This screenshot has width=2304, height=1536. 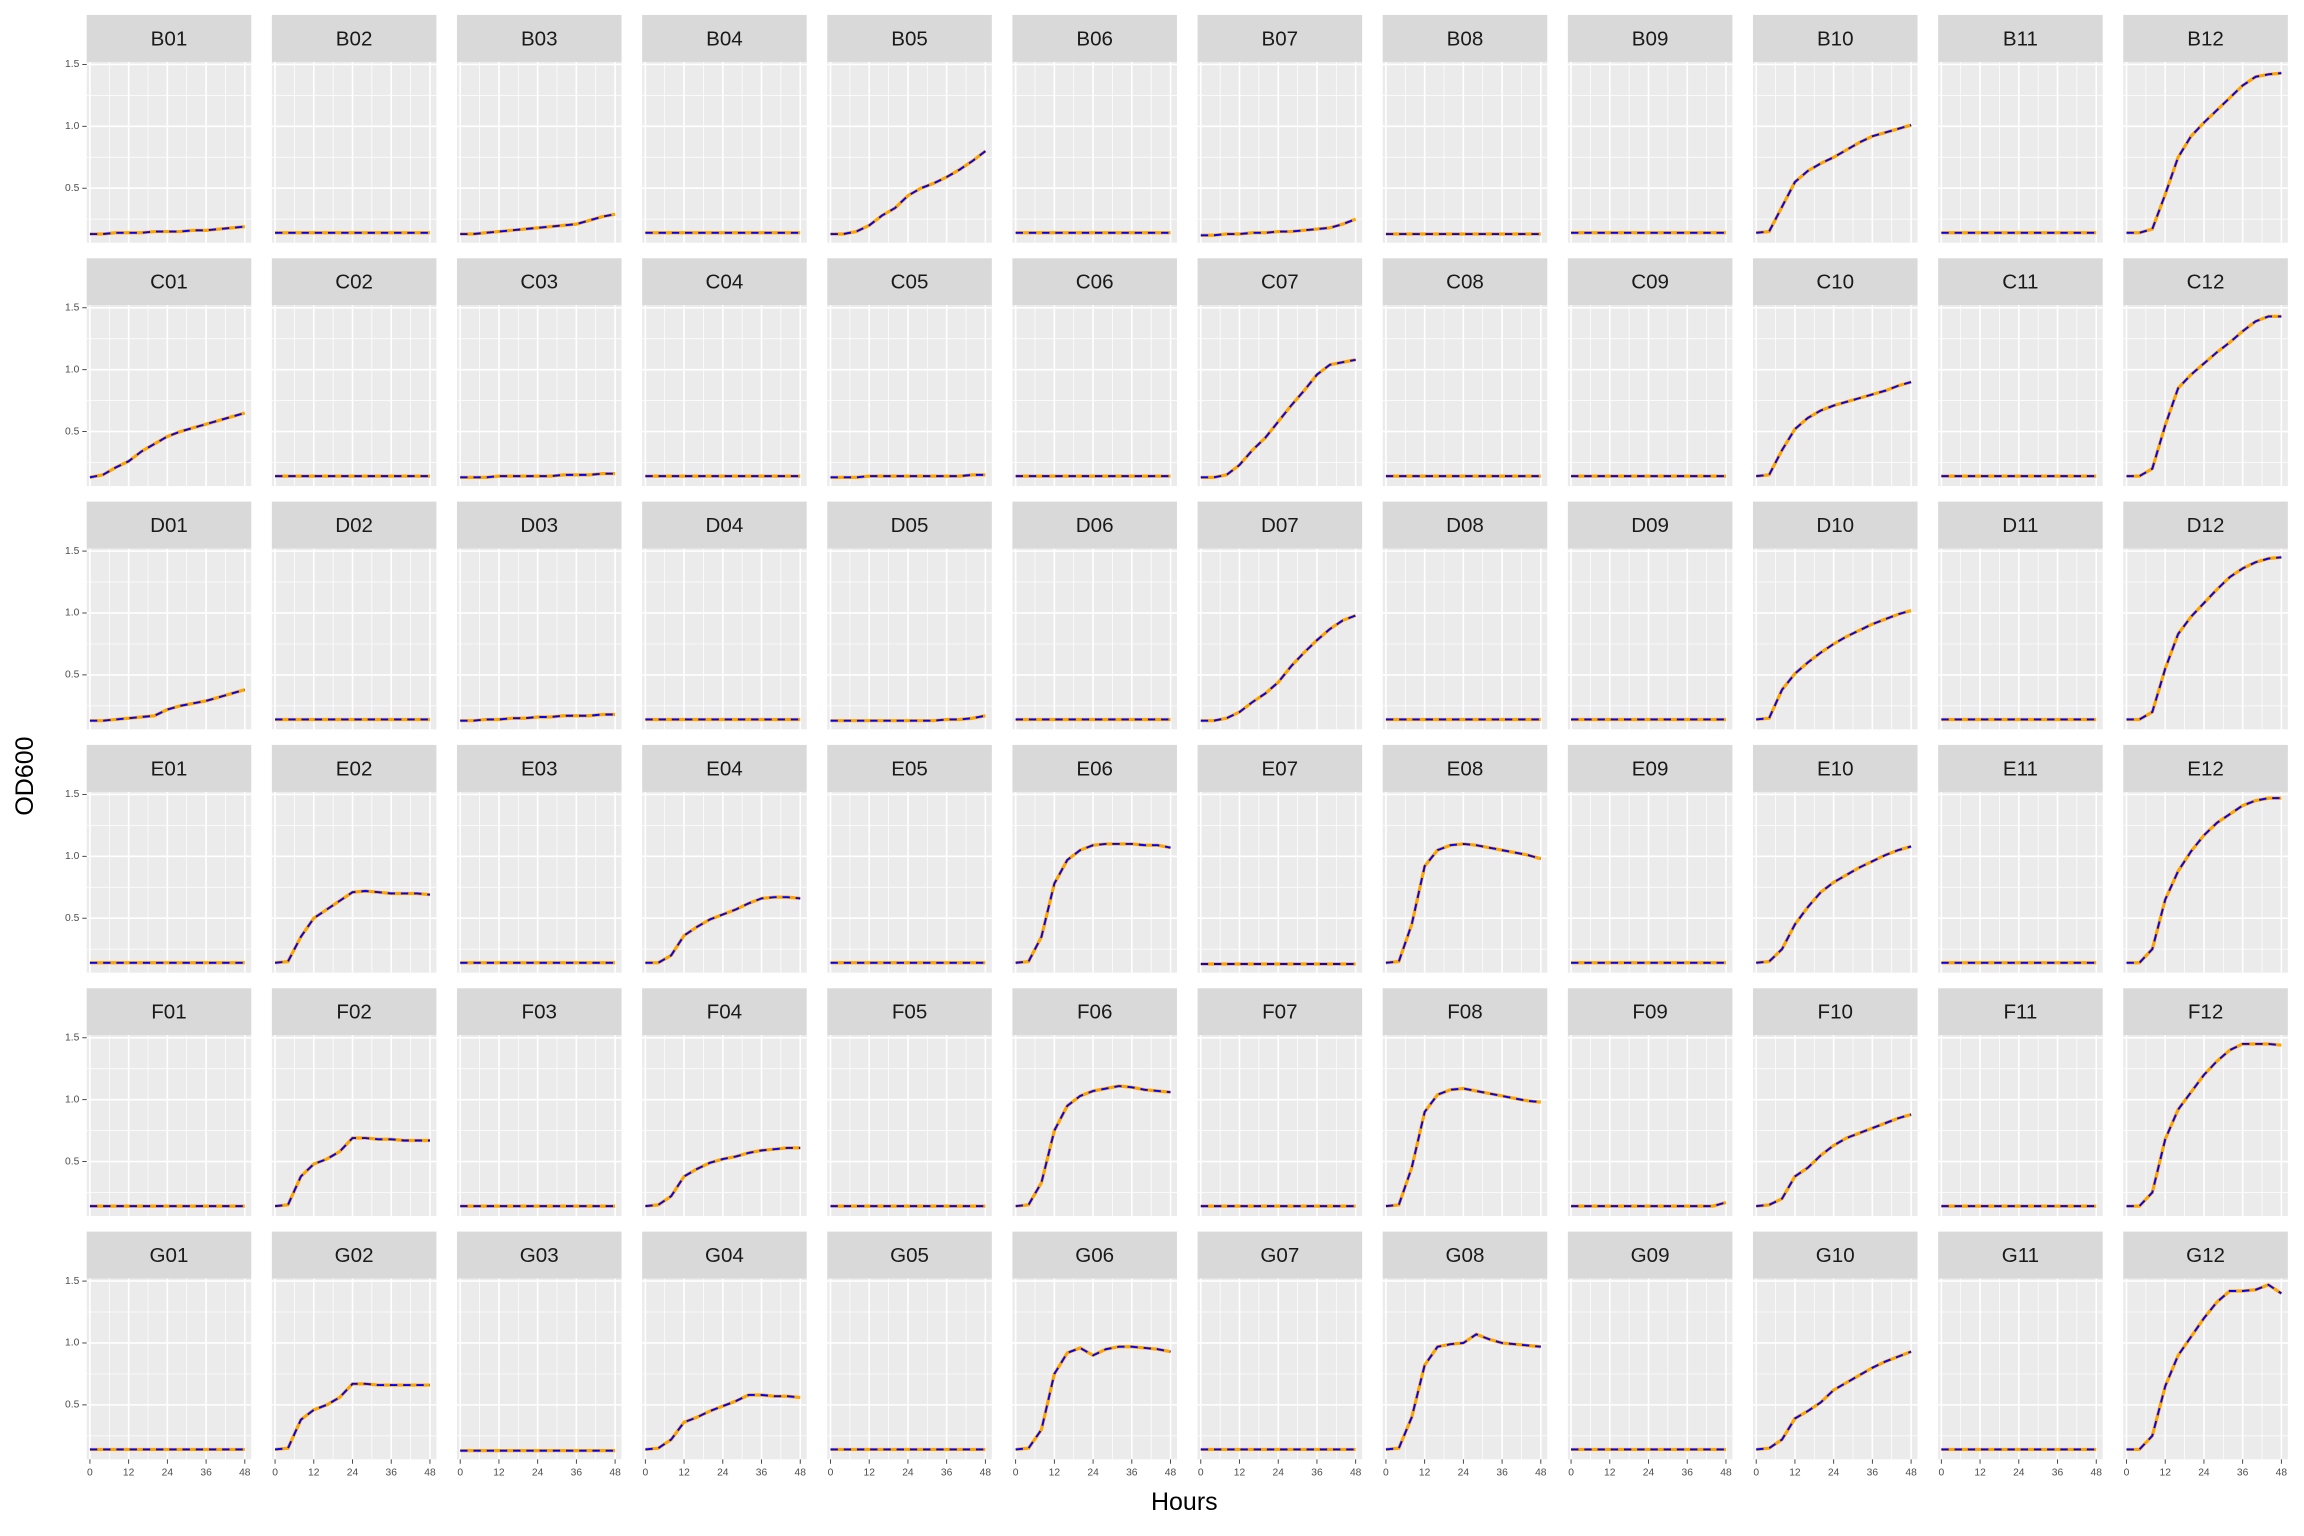 What do you see at coordinates (167, 705) in the screenshot?
I see `growth-line` at bounding box center [167, 705].